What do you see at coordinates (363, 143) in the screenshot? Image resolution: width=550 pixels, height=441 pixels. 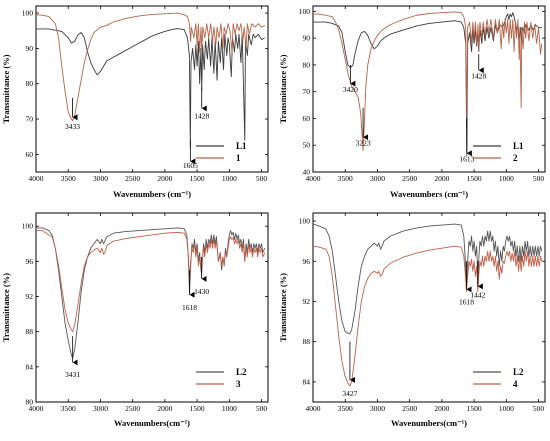 I see `peak-label: 3223` at bounding box center [363, 143].